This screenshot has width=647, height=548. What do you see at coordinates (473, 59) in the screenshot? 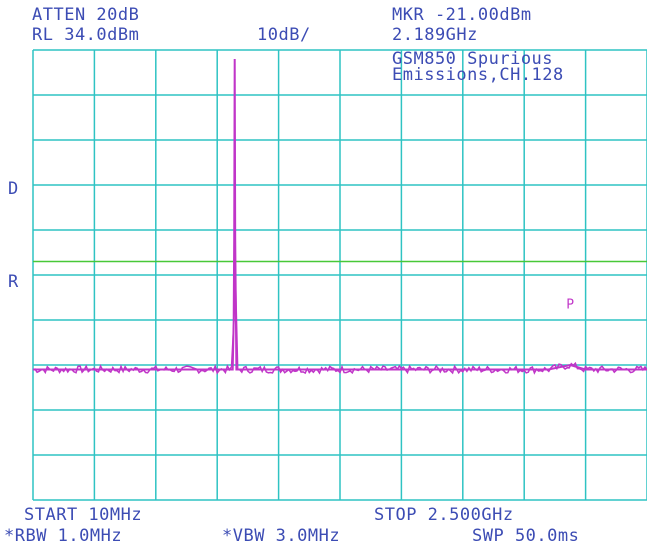
I see `chart-title-line1: GSM850 Spurious` at bounding box center [473, 59].